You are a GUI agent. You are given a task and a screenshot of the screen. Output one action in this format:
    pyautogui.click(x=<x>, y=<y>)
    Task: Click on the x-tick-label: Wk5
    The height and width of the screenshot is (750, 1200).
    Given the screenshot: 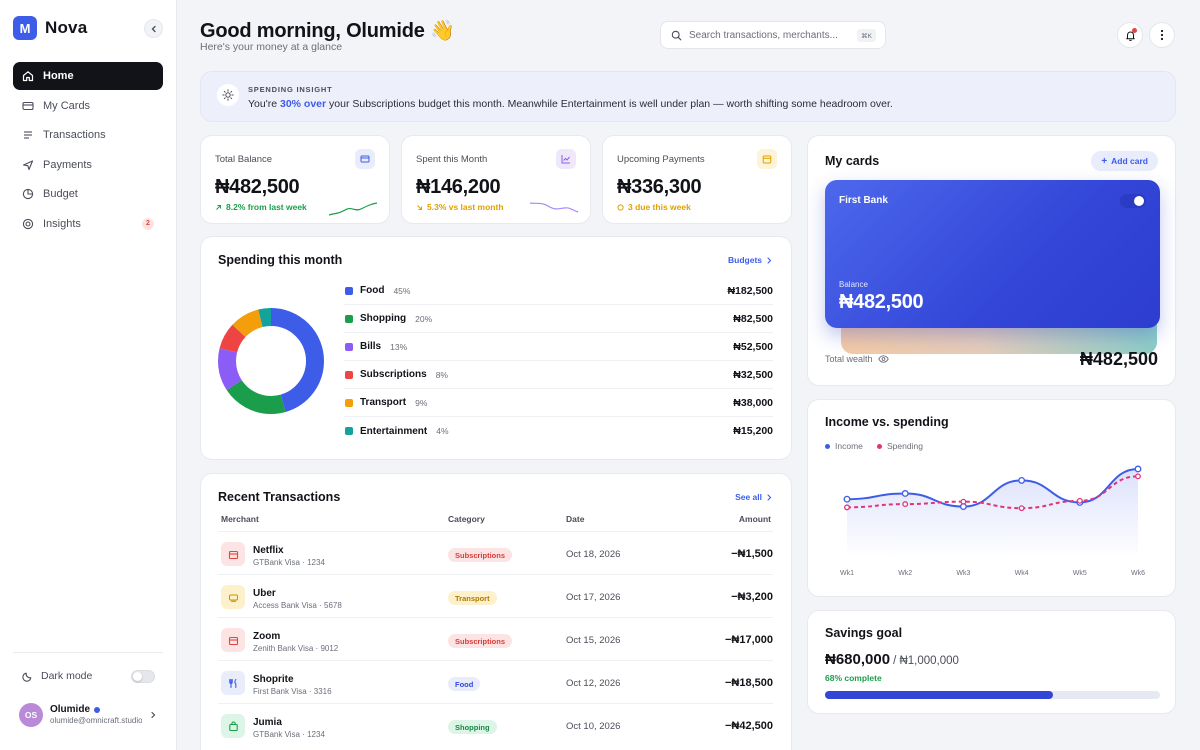 What is the action you would take?
    pyautogui.click(x=1080, y=573)
    